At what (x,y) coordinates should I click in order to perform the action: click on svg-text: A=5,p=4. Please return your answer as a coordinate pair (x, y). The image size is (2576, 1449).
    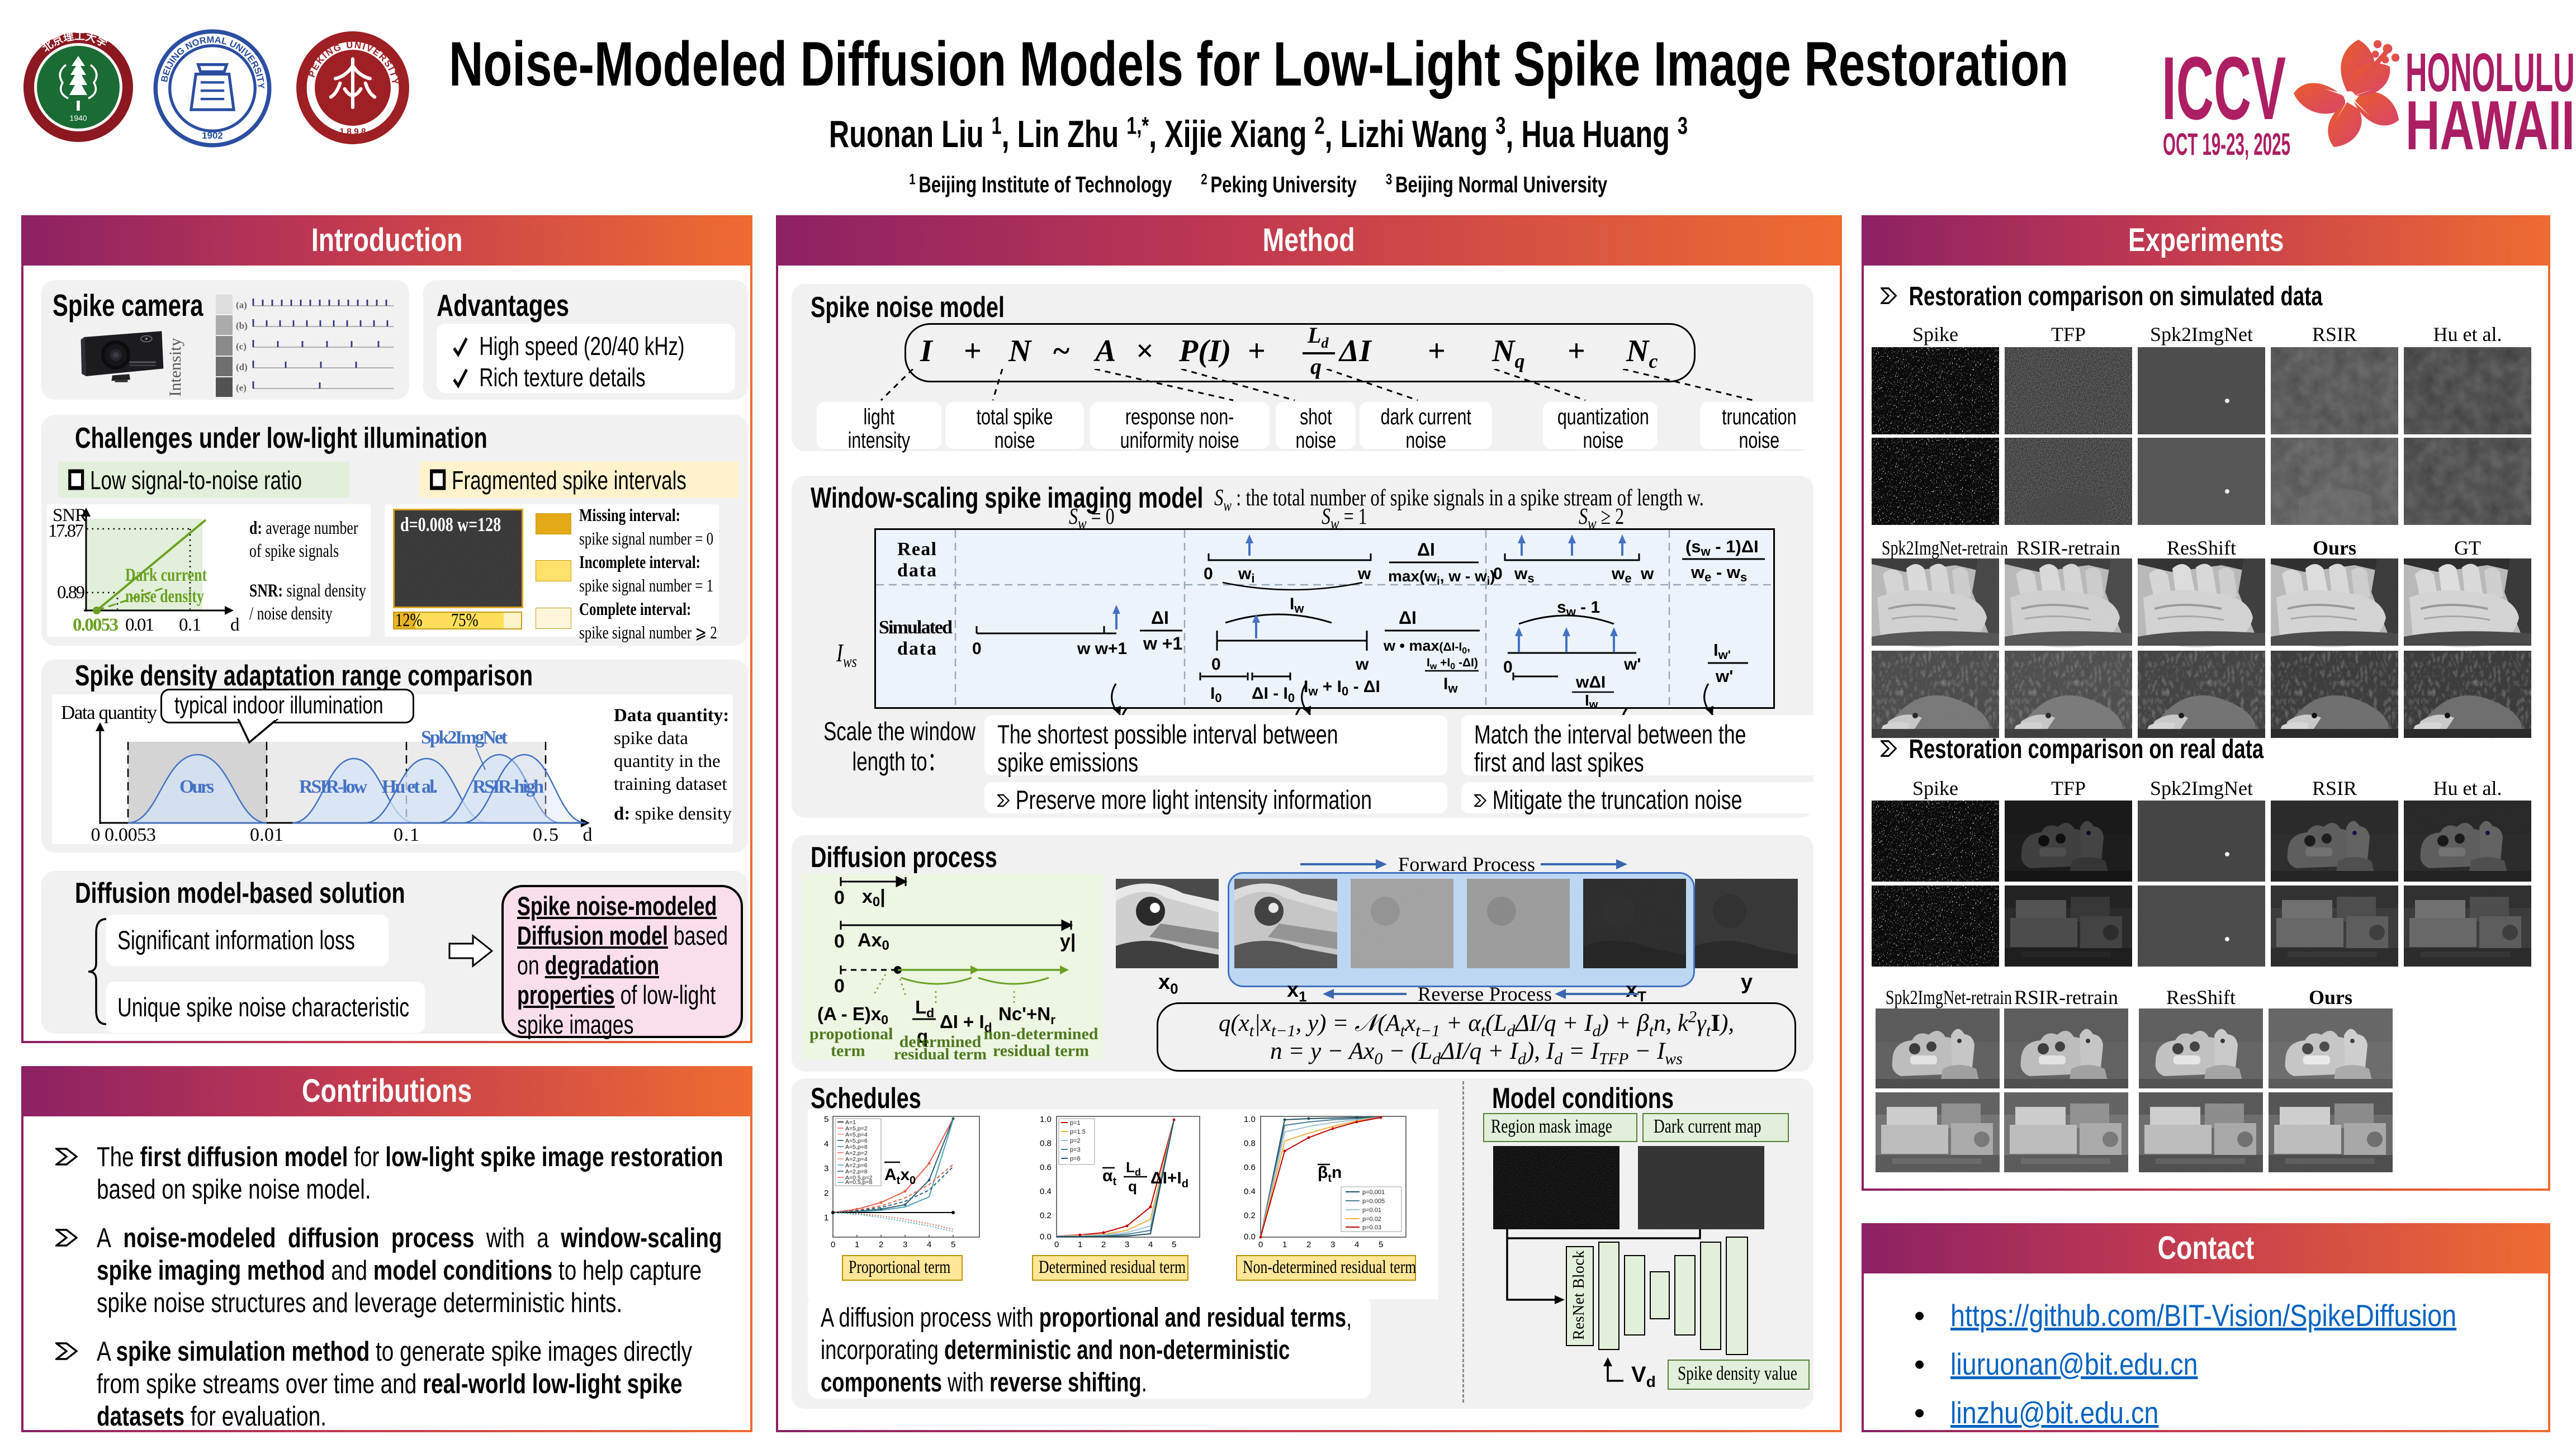
    Looking at the image, I should click on (857, 1134).